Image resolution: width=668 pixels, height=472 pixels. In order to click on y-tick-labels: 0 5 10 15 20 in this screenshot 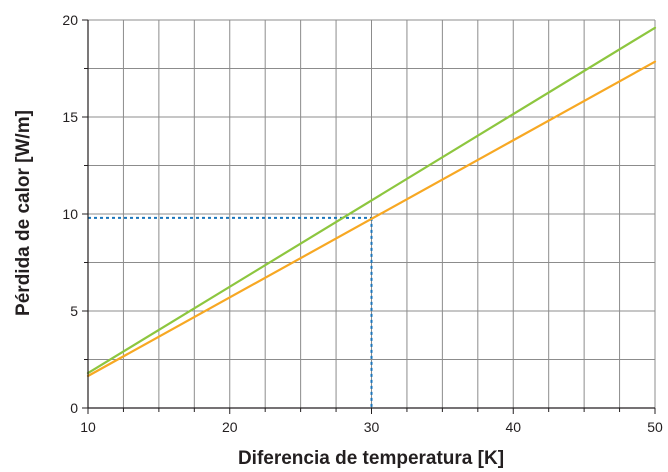, I will do `click(70, 214)`.